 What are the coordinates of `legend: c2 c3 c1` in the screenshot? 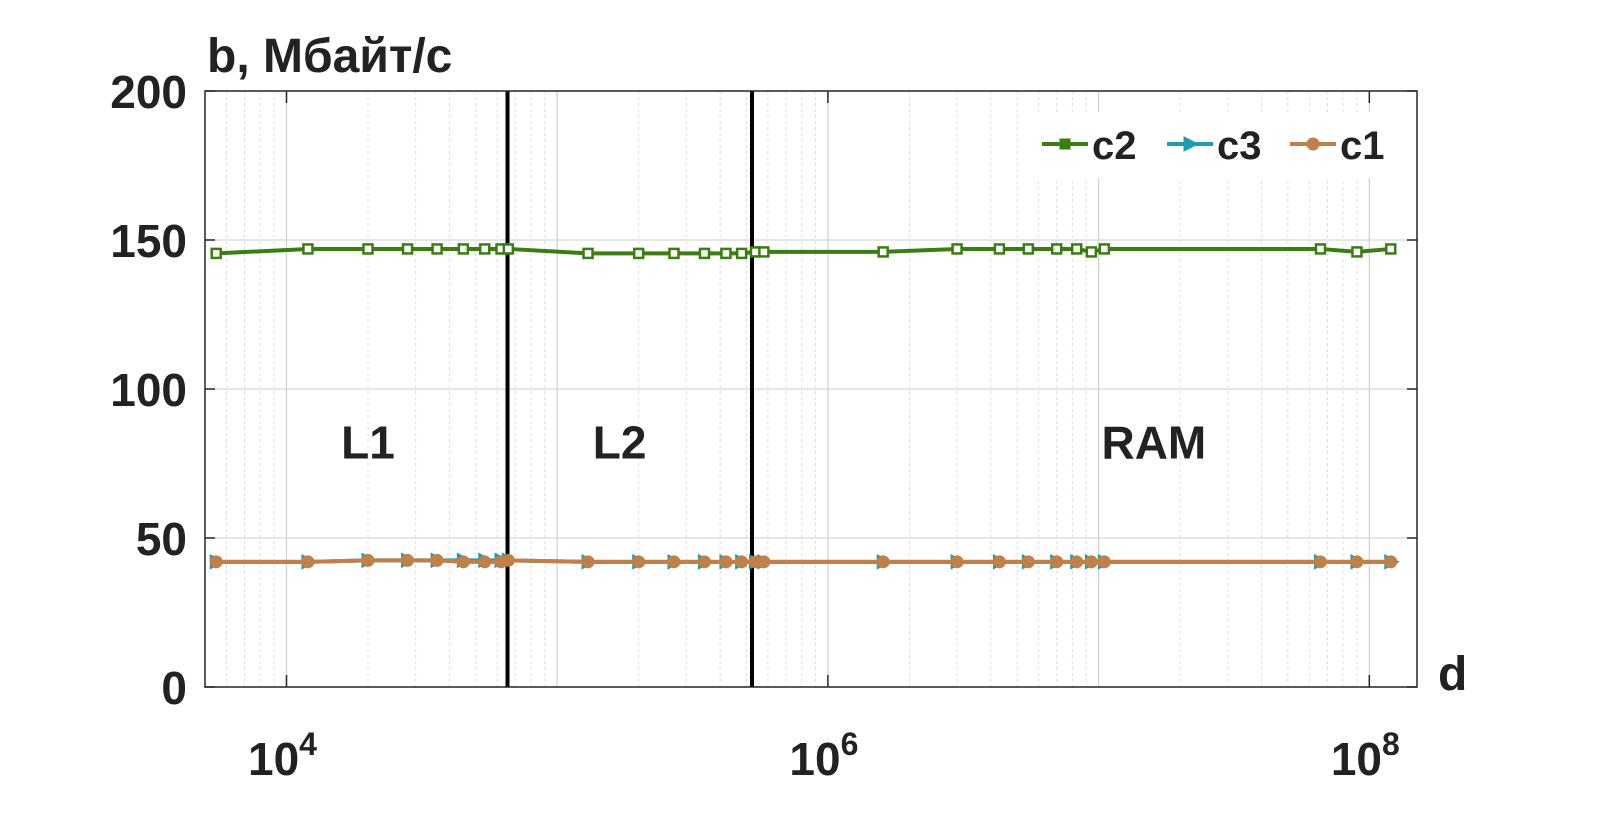 It's located at (1214, 145).